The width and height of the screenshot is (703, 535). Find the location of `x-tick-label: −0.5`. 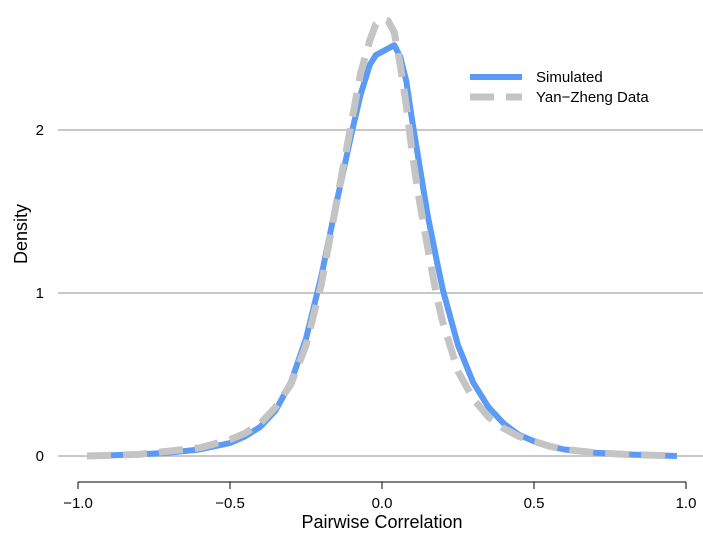

x-tick-label: −0.5 is located at coordinates (230, 503).